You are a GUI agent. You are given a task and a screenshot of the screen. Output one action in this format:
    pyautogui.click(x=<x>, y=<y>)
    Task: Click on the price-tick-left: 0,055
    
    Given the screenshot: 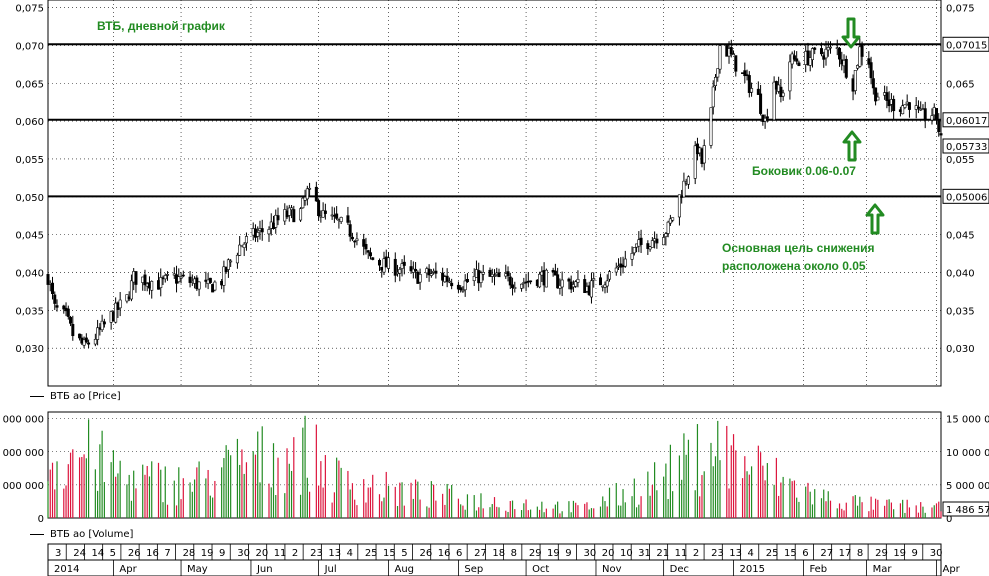 What is the action you would take?
    pyautogui.click(x=29, y=160)
    